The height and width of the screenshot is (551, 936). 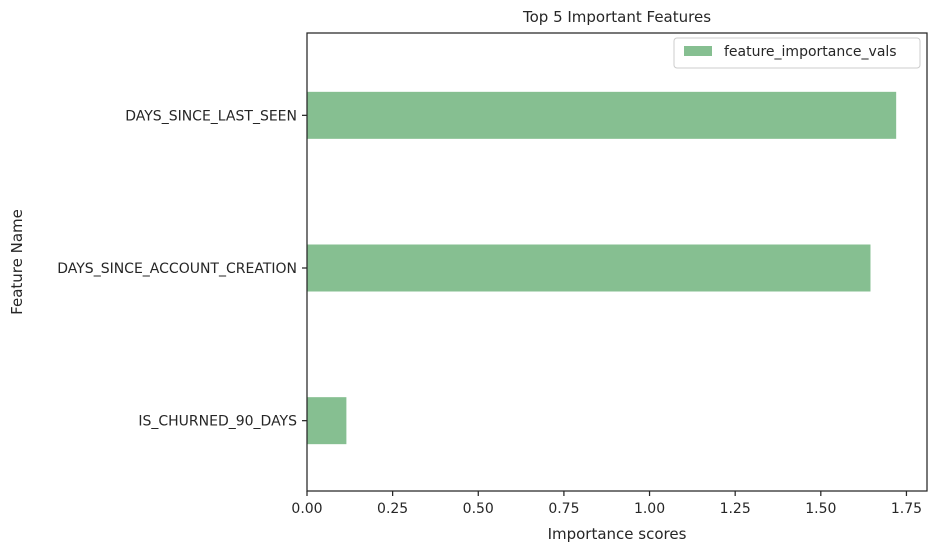 I want to click on legend-box, so click(x=797, y=53).